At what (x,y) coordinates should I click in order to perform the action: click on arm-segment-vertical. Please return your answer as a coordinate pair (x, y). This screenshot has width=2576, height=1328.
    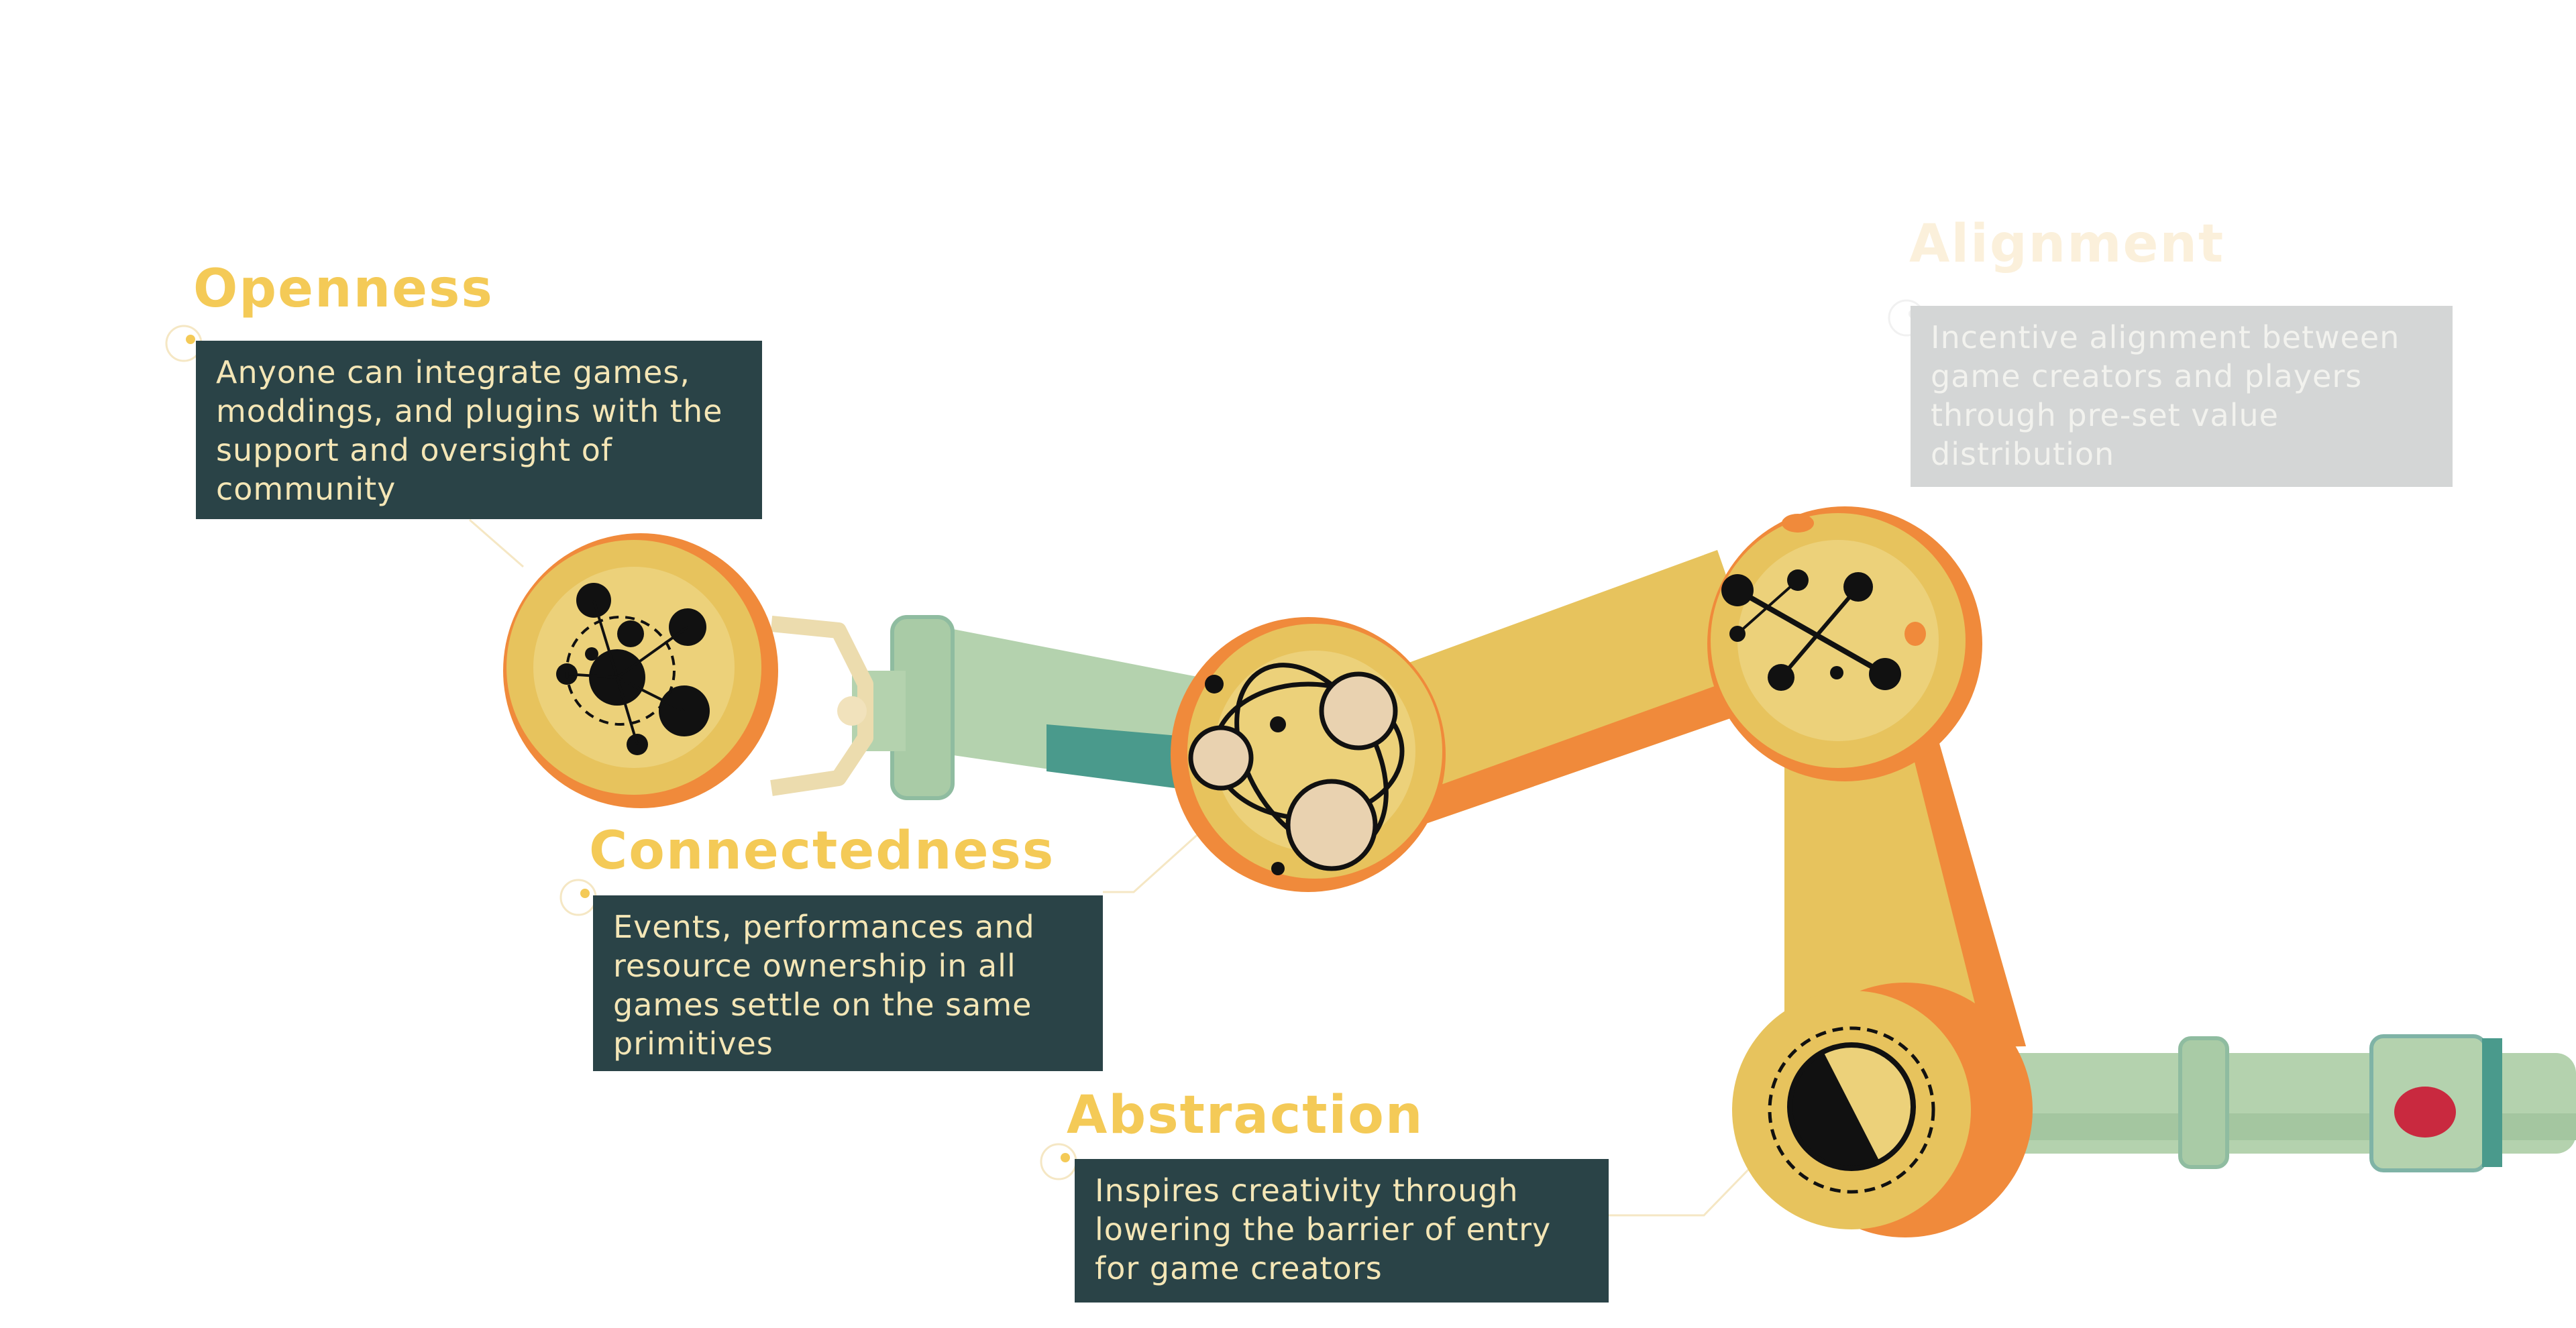
    Looking at the image, I should click on (1905, 886).